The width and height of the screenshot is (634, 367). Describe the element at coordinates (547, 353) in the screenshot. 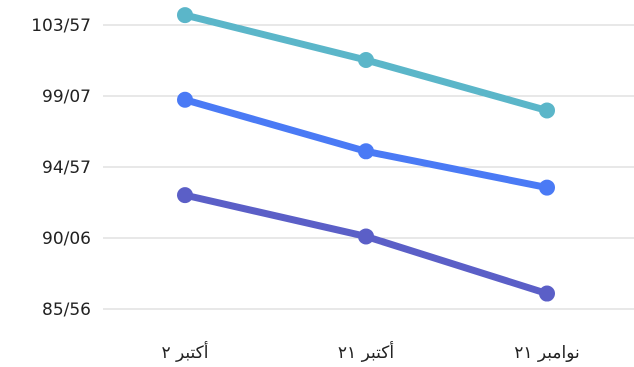

I see `x-category-label: نوامبر ٢١` at that location.